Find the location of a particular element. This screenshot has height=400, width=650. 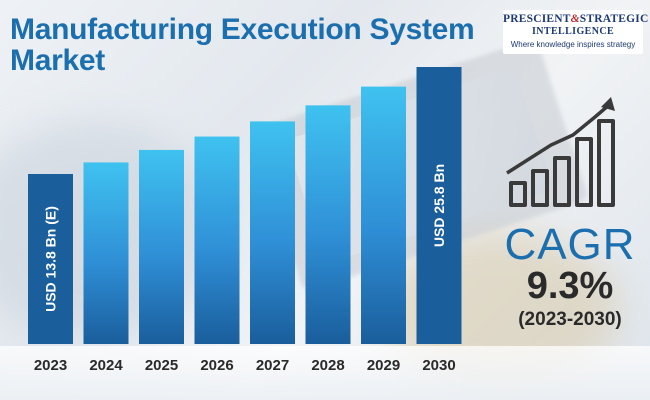

x-tick-label-2024: 2024 is located at coordinates (106, 365).